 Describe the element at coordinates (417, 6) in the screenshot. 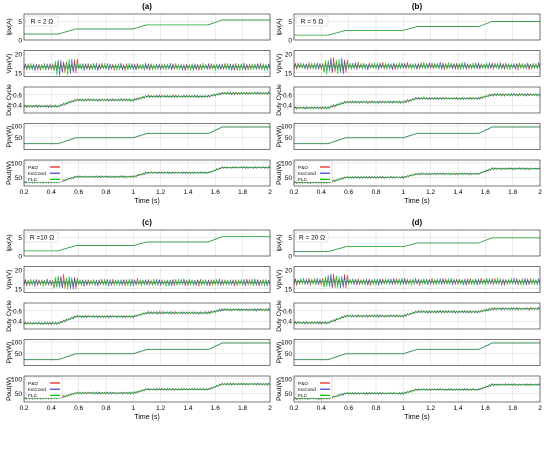

I see `panel-title: (b)` at that location.